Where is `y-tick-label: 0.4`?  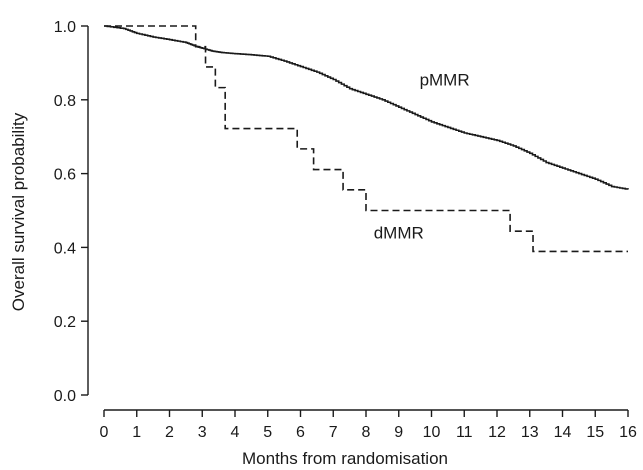 y-tick-label: 0.4 is located at coordinates (65, 248).